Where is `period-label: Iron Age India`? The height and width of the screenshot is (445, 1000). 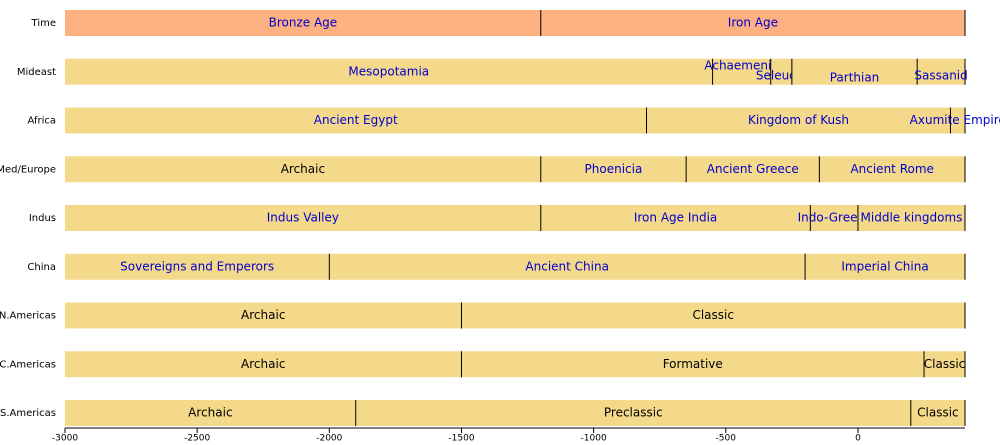
period-label: Iron Age India is located at coordinates (675, 218).